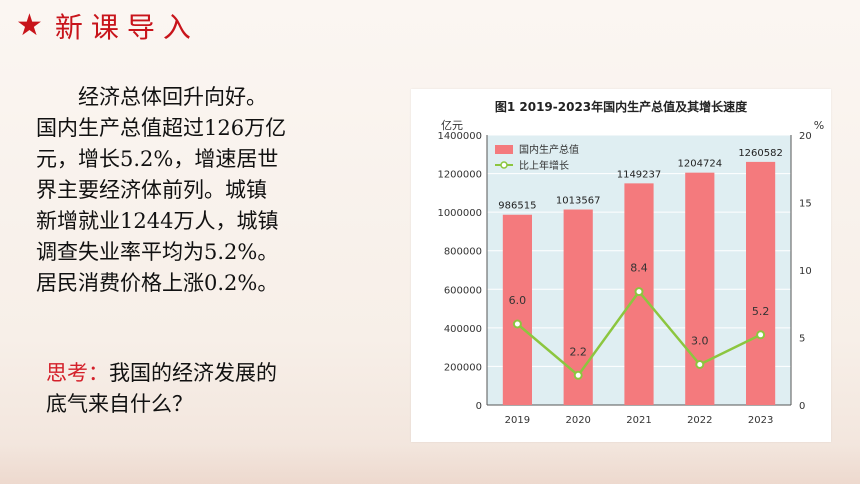  What do you see at coordinates (700, 164) in the screenshot?
I see `gdp-bar-label: 1204724` at bounding box center [700, 164].